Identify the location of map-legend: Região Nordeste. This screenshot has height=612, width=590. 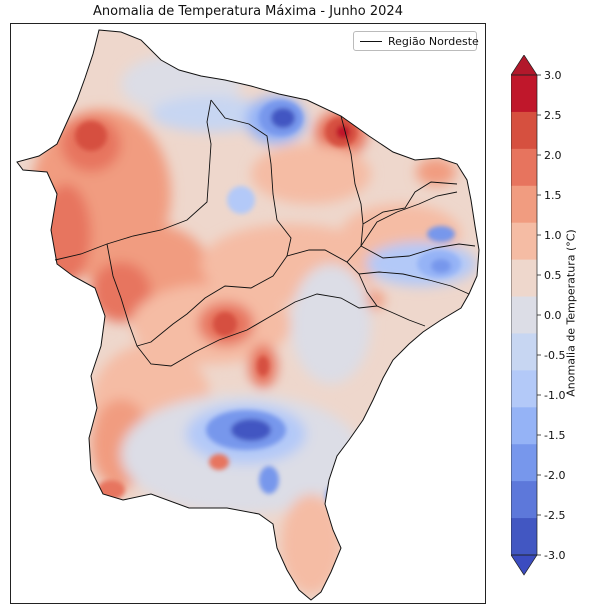
(416, 41).